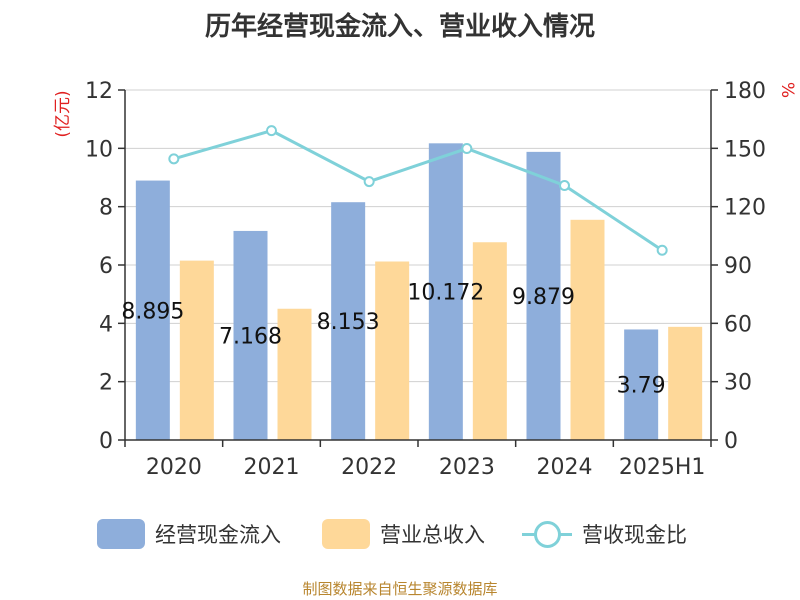 This screenshot has height=600, width=800. I want to click on right-tick-label: 0, so click(731, 441).